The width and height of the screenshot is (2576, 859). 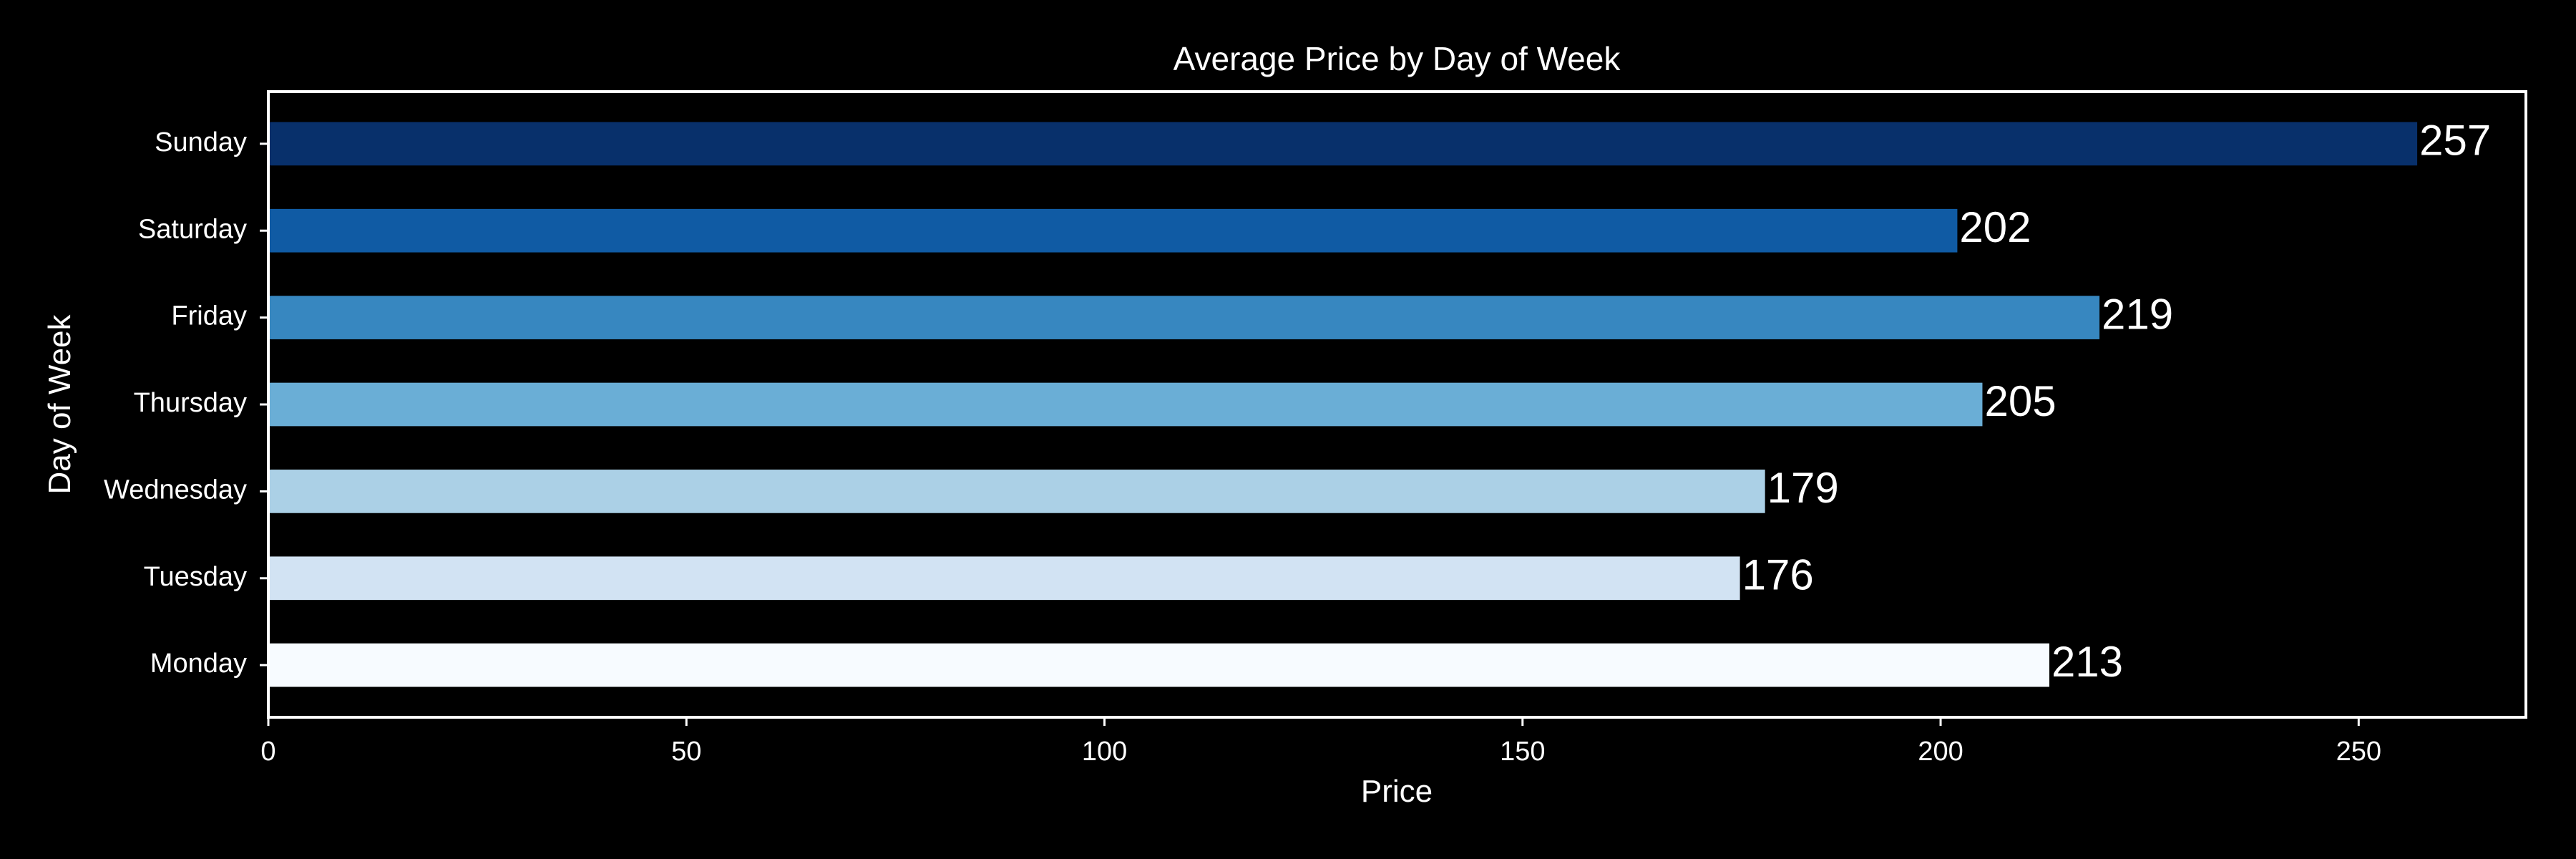 What do you see at coordinates (1803, 488) in the screenshot?
I see `data-label-wednesday: 179` at bounding box center [1803, 488].